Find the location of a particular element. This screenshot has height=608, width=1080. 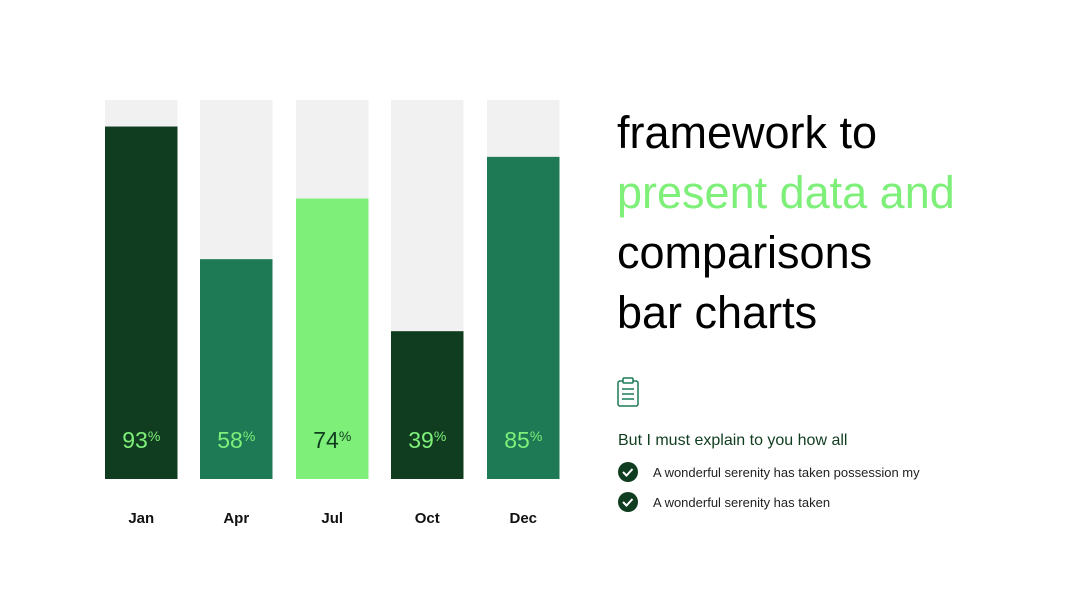

heading-line: present data and is located at coordinates (786, 192).